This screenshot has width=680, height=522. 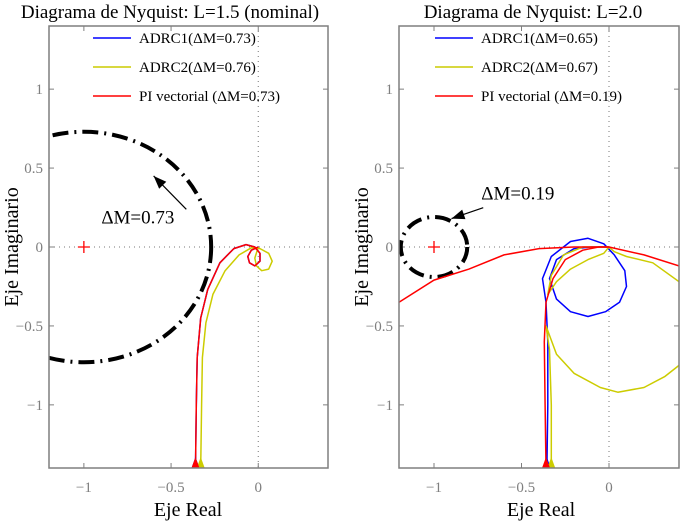 I want to click on right-critical-point-marker, so click(x=434, y=247).